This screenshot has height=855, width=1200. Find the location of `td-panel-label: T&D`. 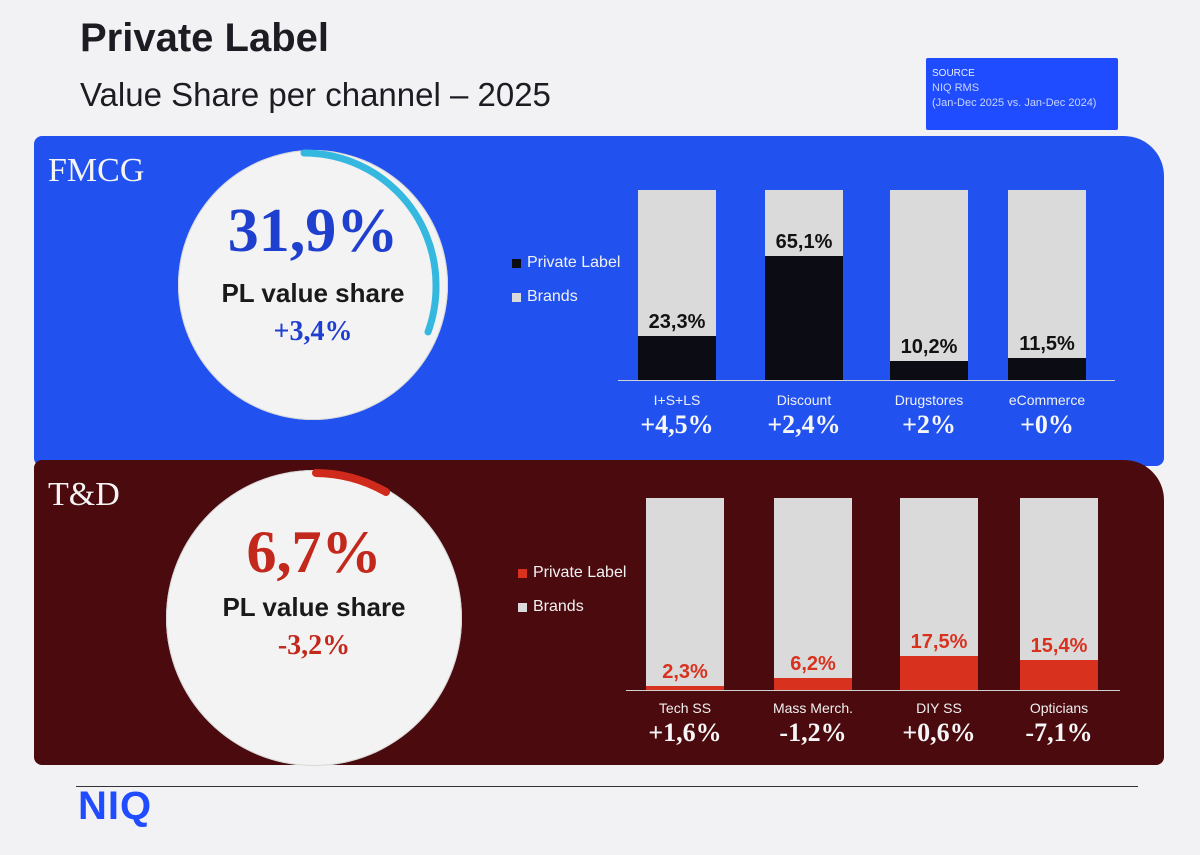

td-panel-label: T&D is located at coordinates (84, 494).